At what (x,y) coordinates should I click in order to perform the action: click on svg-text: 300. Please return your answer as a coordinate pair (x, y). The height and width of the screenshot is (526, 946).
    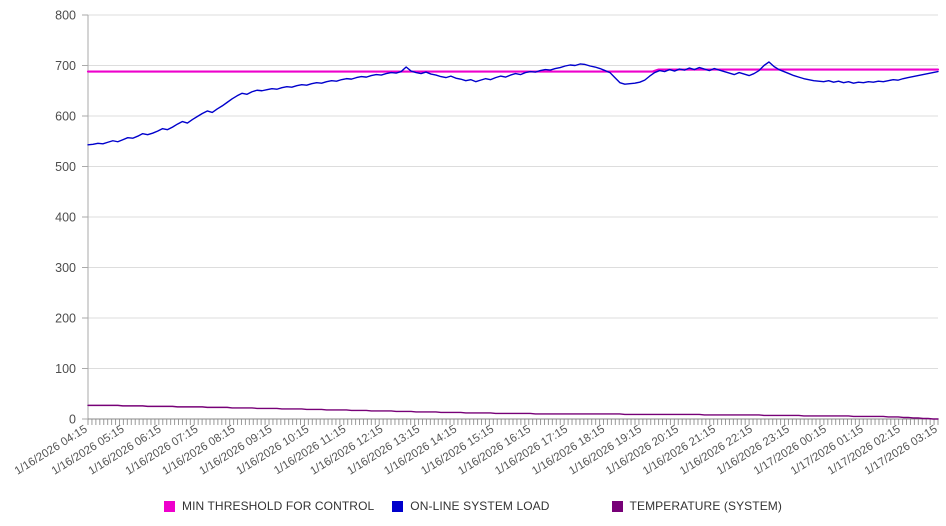
    Looking at the image, I should click on (65, 268).